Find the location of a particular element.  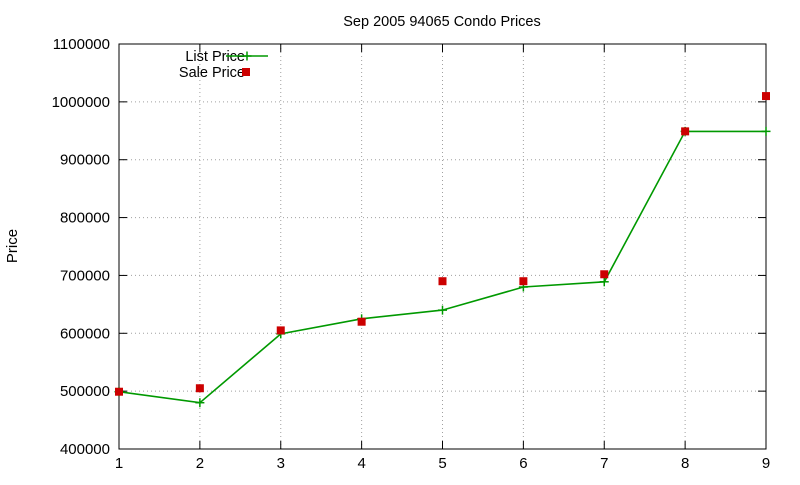

x-tick-label: 6 is located at coordinates (523, 463).